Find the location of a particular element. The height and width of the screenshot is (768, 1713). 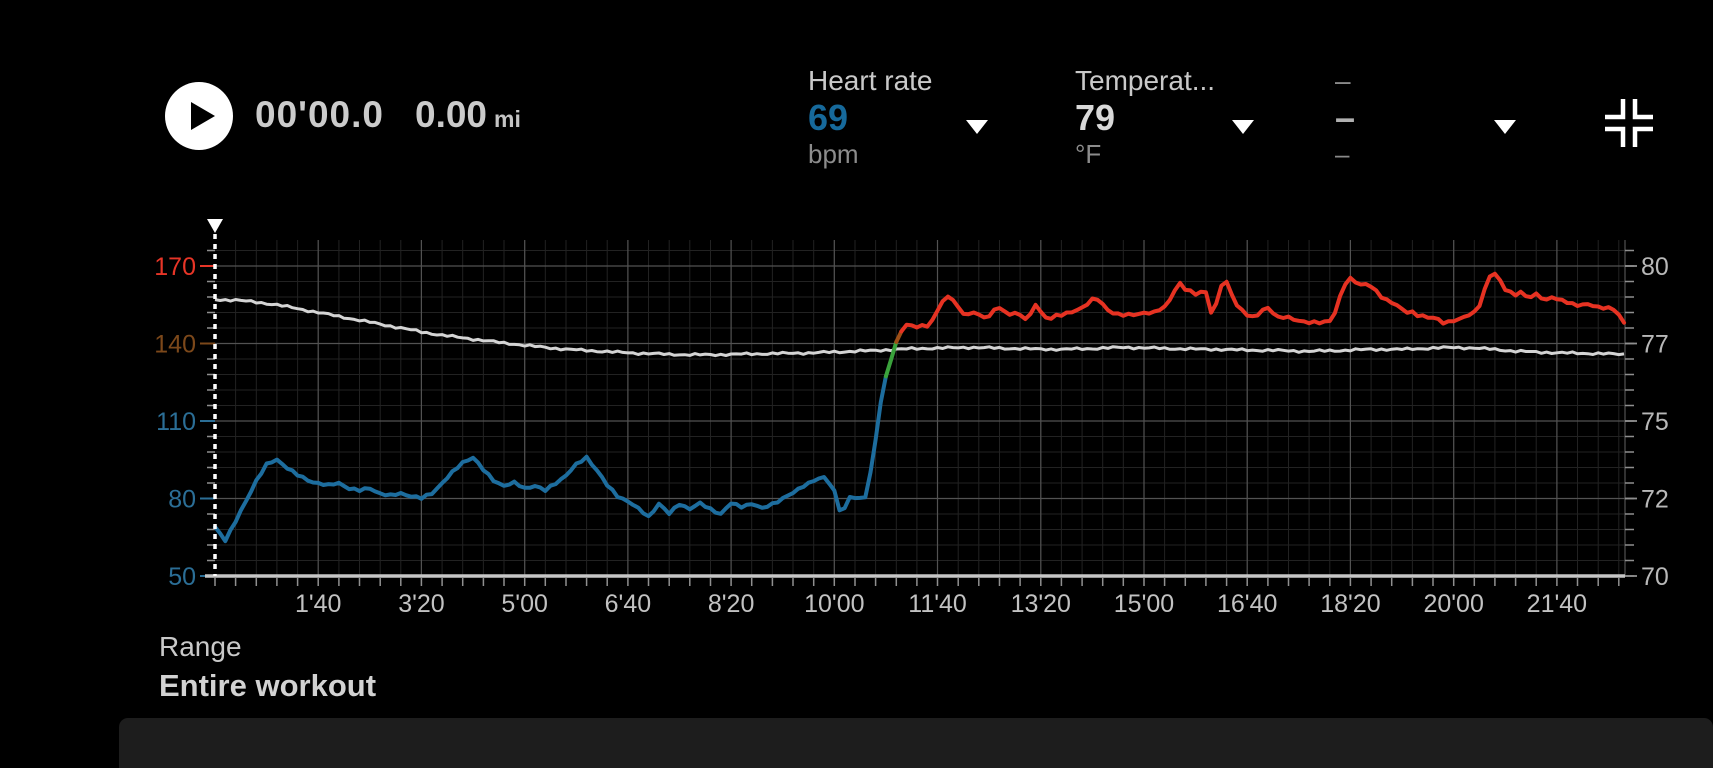

x-axis-tick-label: 1'40 is located at coordinates (318, 604).